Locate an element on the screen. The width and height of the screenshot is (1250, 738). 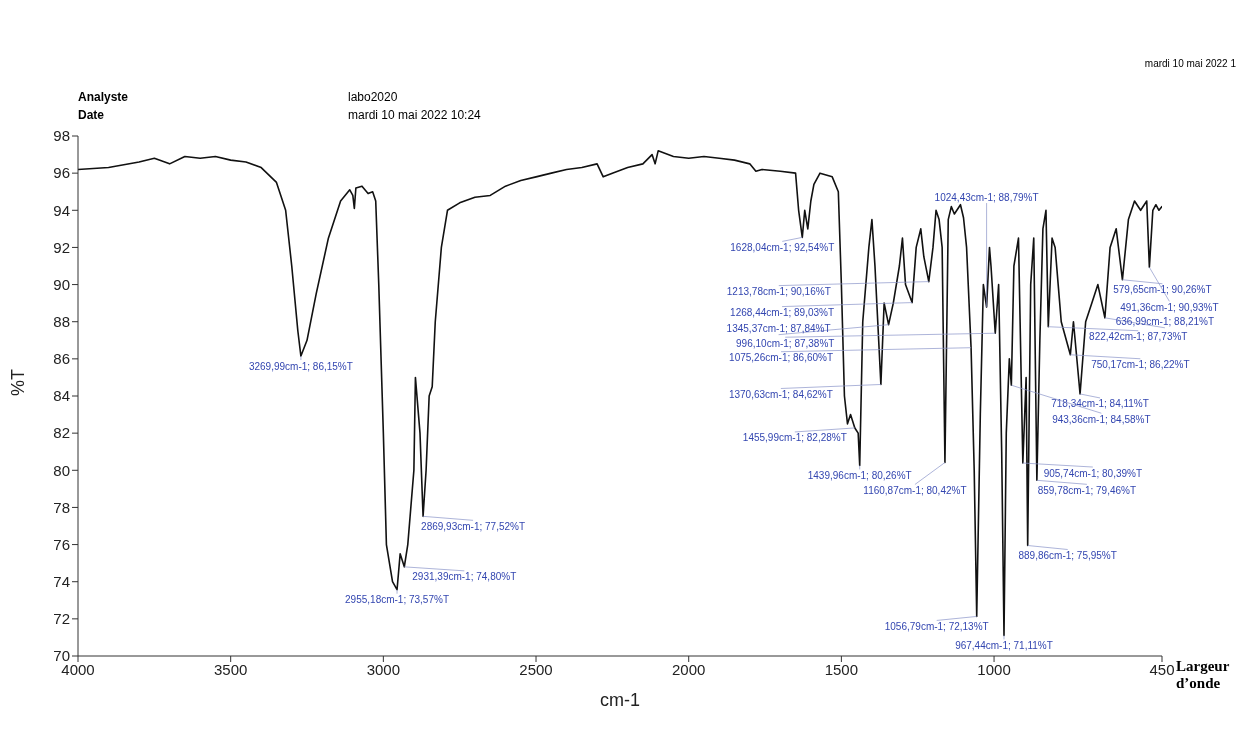
annotation: 1024,43cm-1; 88,79%T is located at coordinates (986, 197).